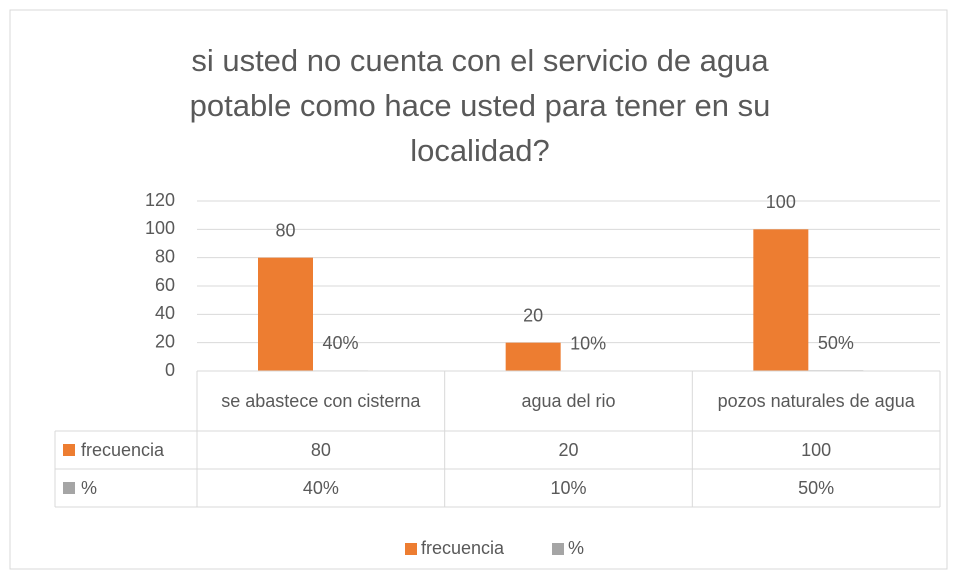 This screenshot has height=580, width=958. What do you see at coordinates (165, 313) in the screenshot?
I see `y-tick-label: 40` at bounding box center [165, 313].